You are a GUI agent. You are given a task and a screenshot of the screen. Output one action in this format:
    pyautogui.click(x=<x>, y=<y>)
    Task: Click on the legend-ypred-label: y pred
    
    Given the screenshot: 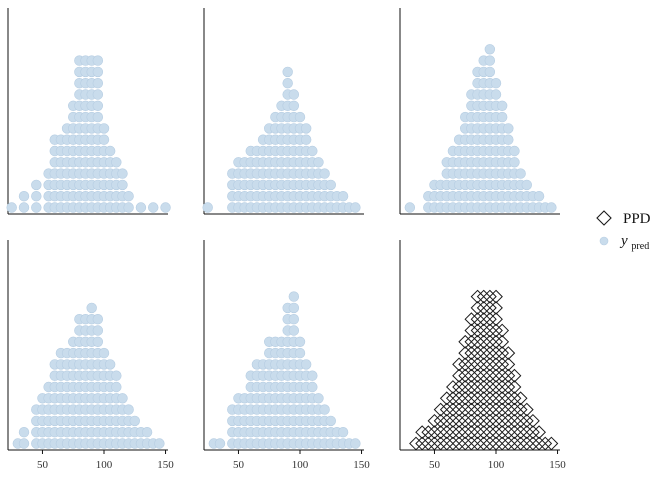 What is the action you would take?
    pyautogui.click(x=634, y=242)
    